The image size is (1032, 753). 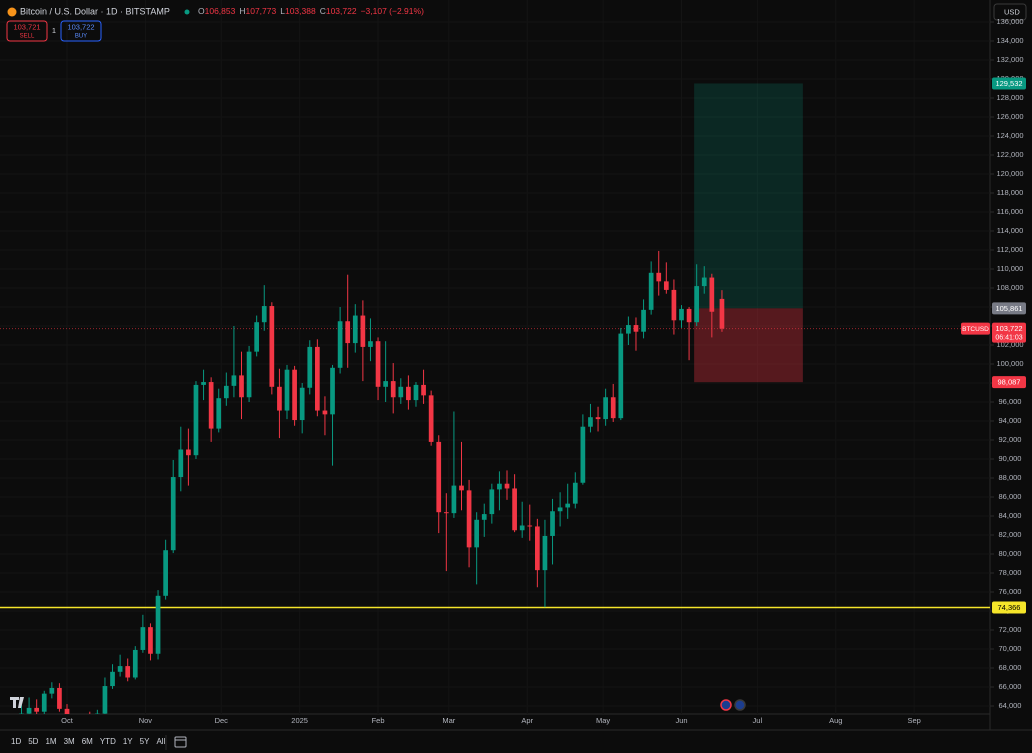 I want to click on range-button: 5Y, so click(x=145, y=741).